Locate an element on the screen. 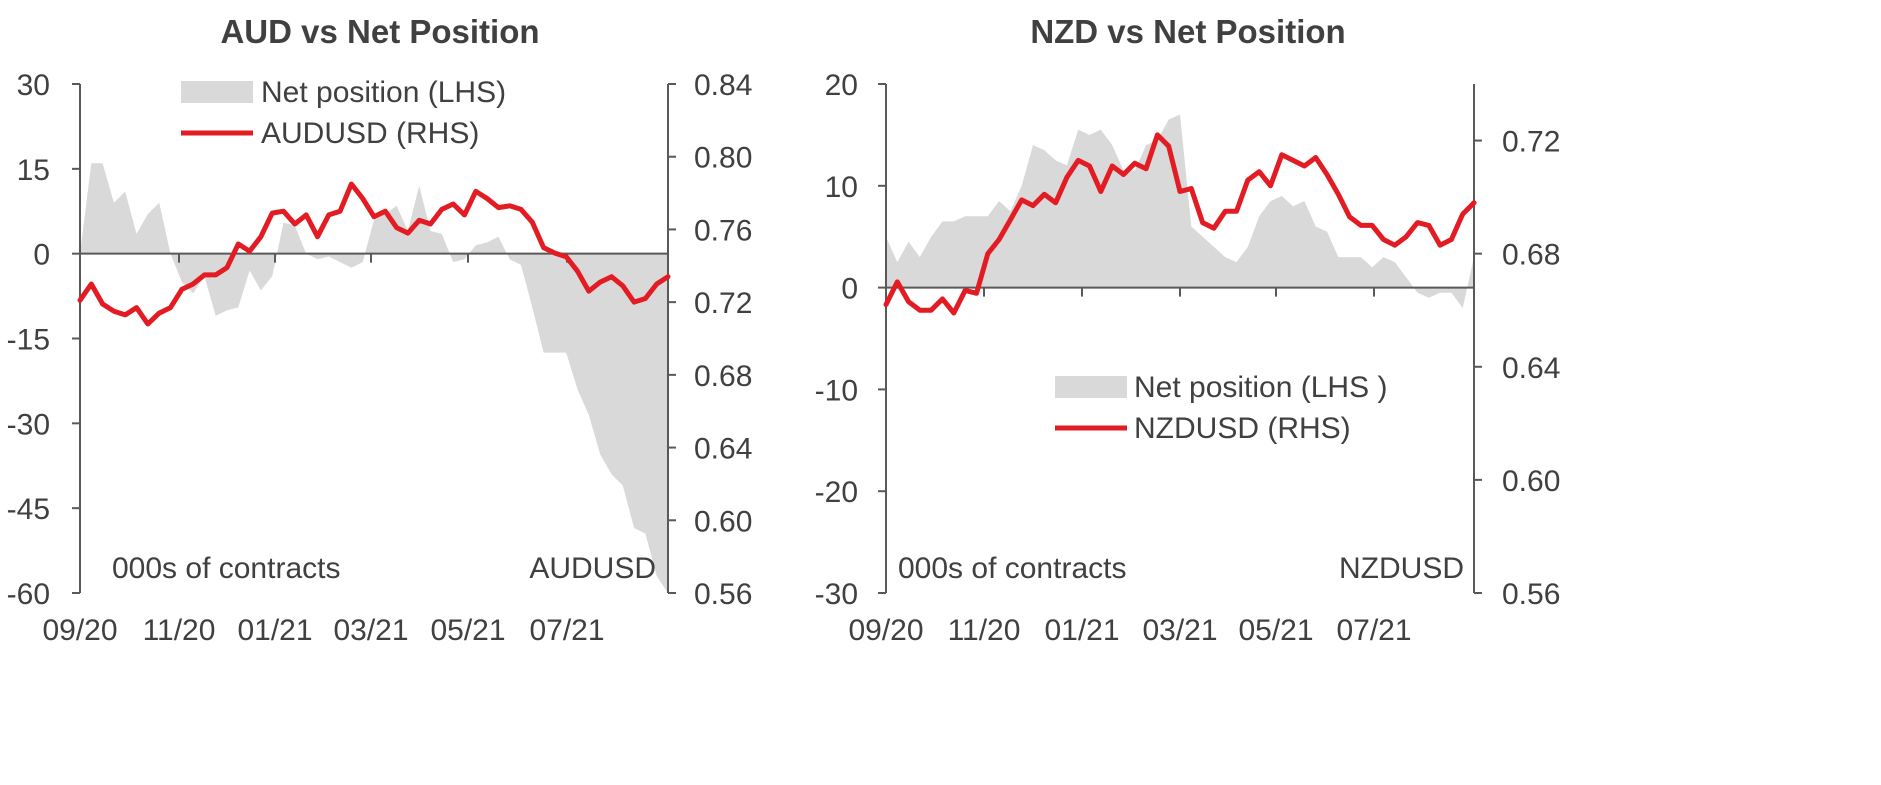 The height and width of the screenshot is (785, 1881). nzd-x-tick-label: 09/20 is located at coordinates (885, 630).